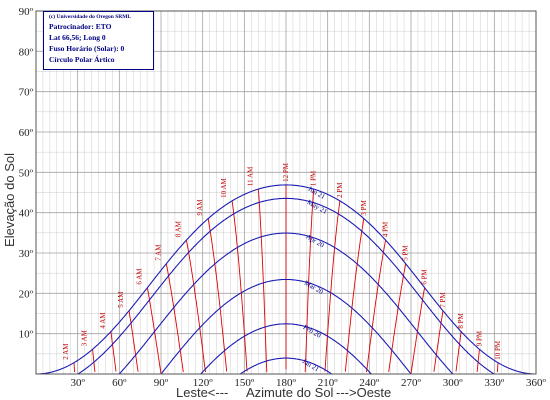 Image resolution: width=550 pixels, height=400 pixels. What do you see at coordinates (453, 383) in the screenshot?
I see `x-tick-label: 300º` at bounding box center [453, 383].